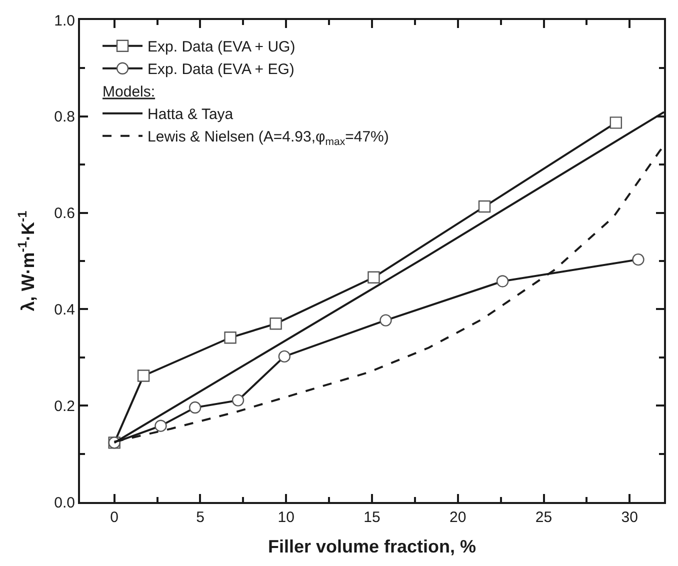 This screenshot has width=678, height=566. Describe the element at coordinates (372, 517) in the screenshot. I see `x-tick-label: 15` at that location.